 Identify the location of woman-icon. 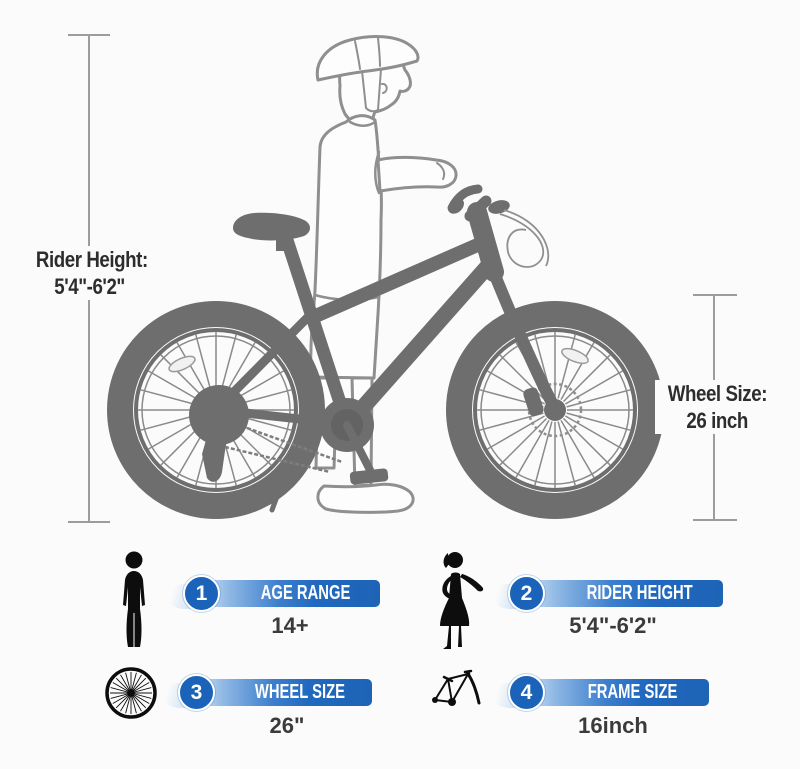
(462, 600).